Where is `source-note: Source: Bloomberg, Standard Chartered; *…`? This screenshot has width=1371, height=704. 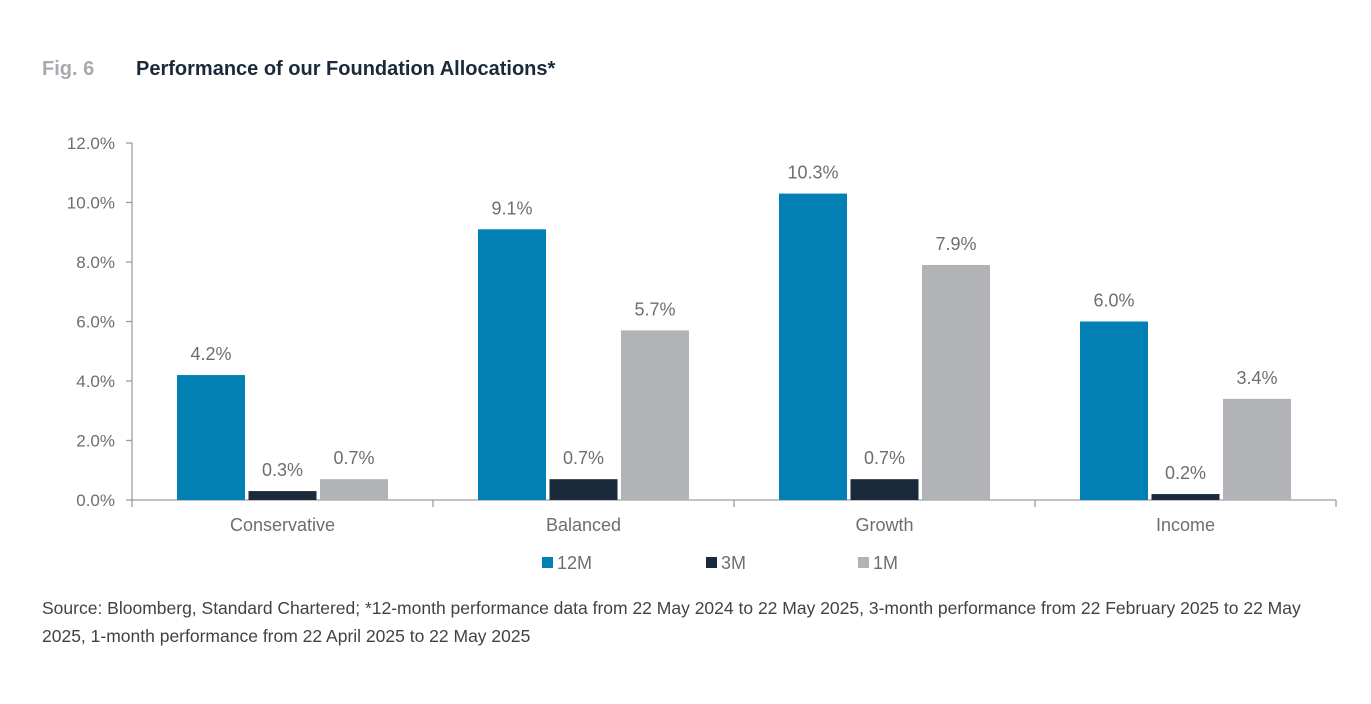 source-note: Source: Bloomberg, Standard Chartered; *… is located at coordinates (671, 622).